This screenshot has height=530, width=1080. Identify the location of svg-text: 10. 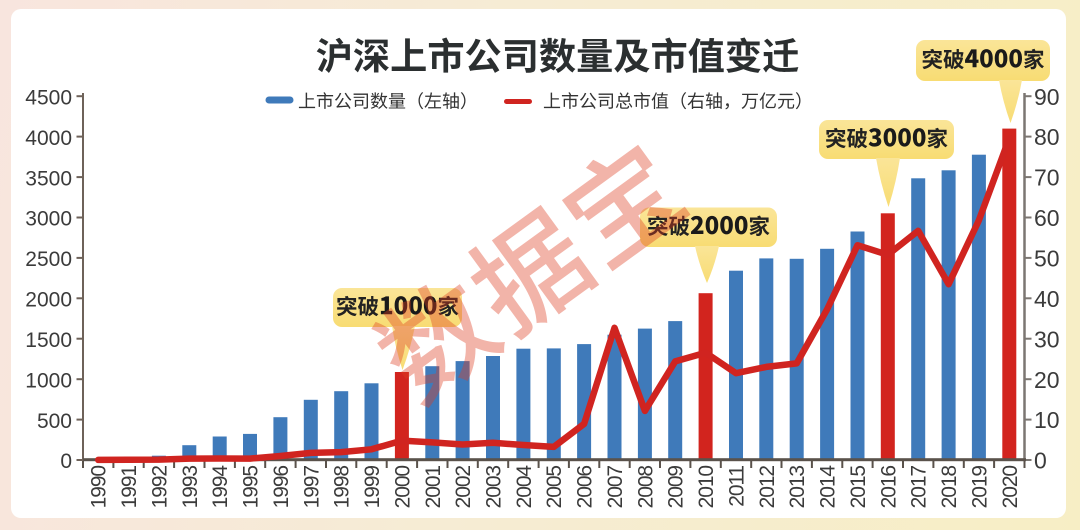
(1047, 420).